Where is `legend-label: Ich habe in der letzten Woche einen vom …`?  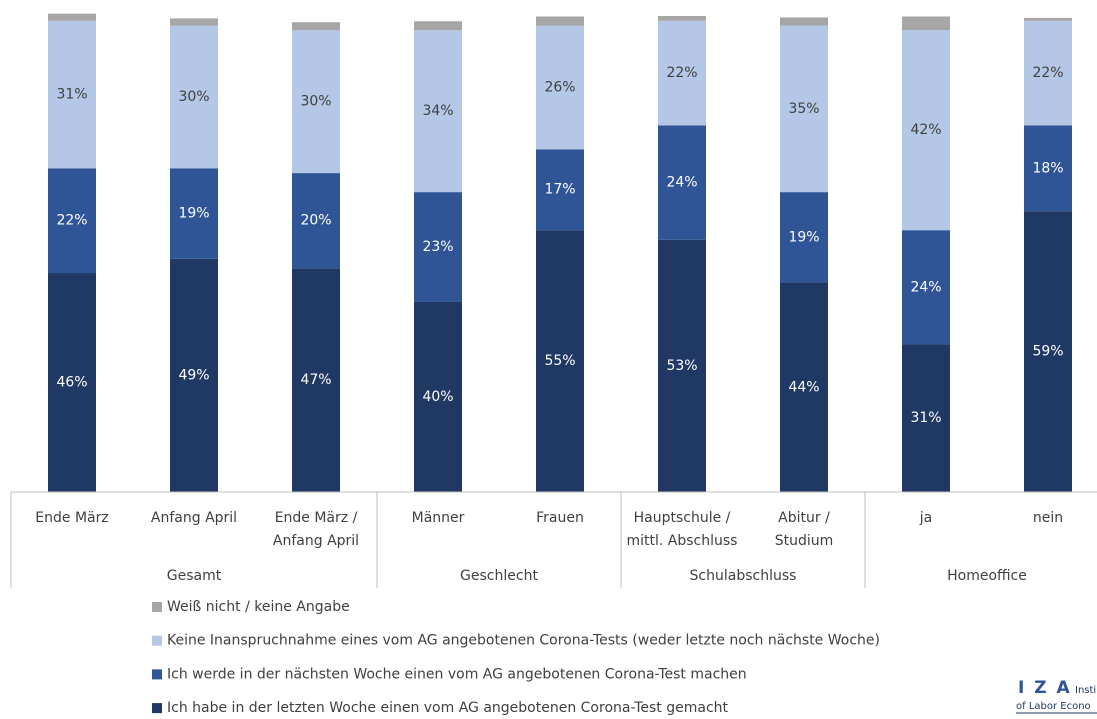
legend-label: Ich habe in der letzten Woche einen vom … is located at coordinates (448, 708).